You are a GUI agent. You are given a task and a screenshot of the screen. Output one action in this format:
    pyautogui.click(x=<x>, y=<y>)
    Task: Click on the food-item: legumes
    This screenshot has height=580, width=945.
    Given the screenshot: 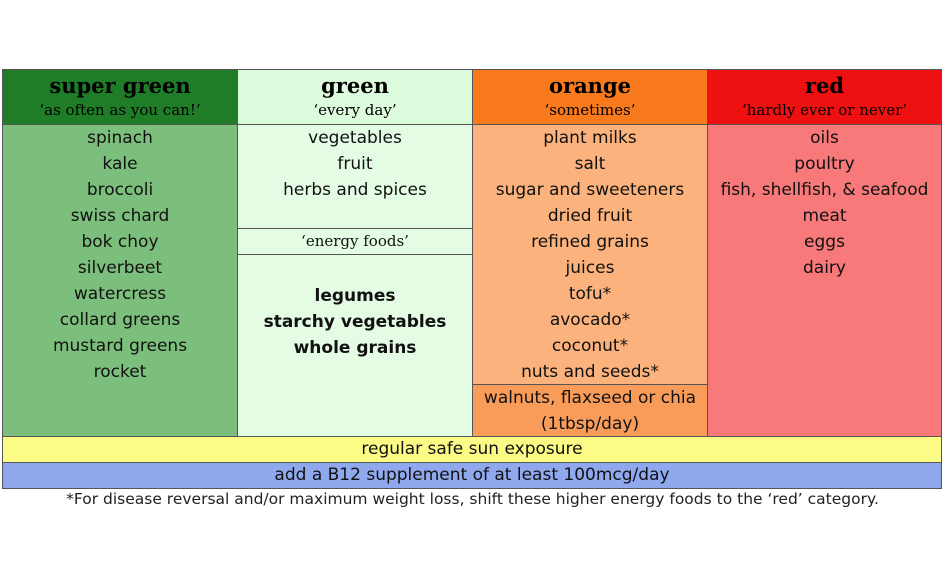 What is the action you would take?
    pyautogui.click(x=355, y=296)
    